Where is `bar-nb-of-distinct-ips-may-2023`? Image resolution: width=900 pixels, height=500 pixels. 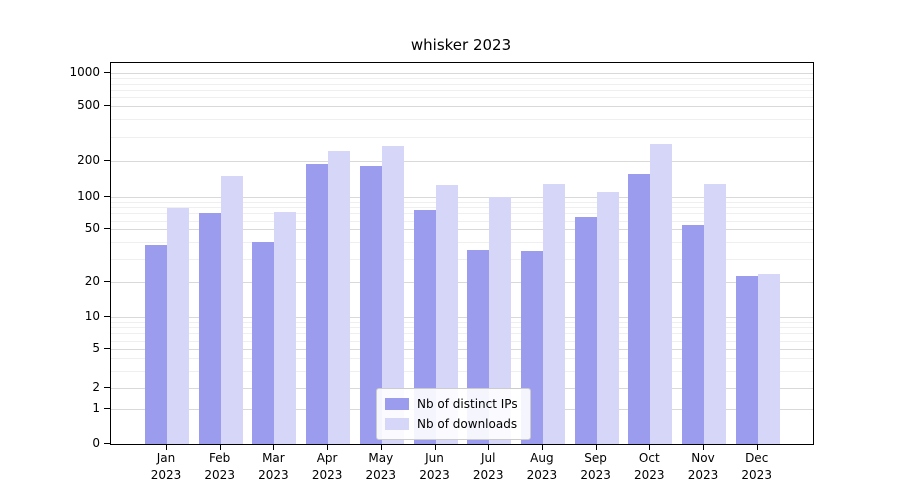 bar-nb-of-distinct-ips-may-2023 is located at coordinates (370, 304).